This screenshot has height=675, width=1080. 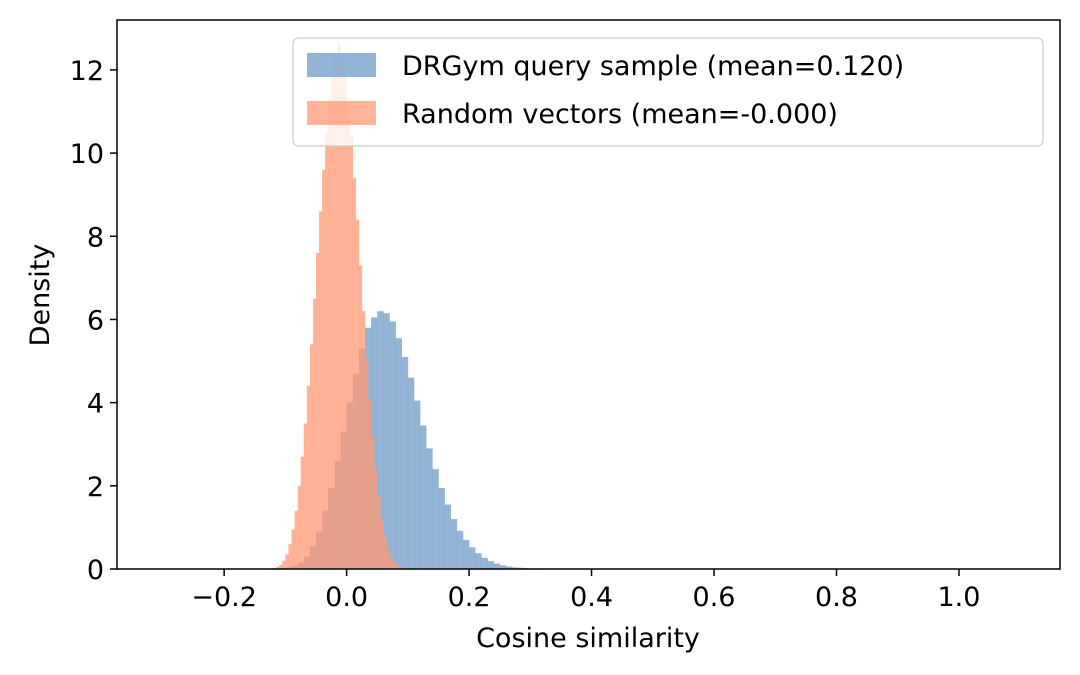 I want to click on y-tick-label: 6, so click(x=95, y=320).